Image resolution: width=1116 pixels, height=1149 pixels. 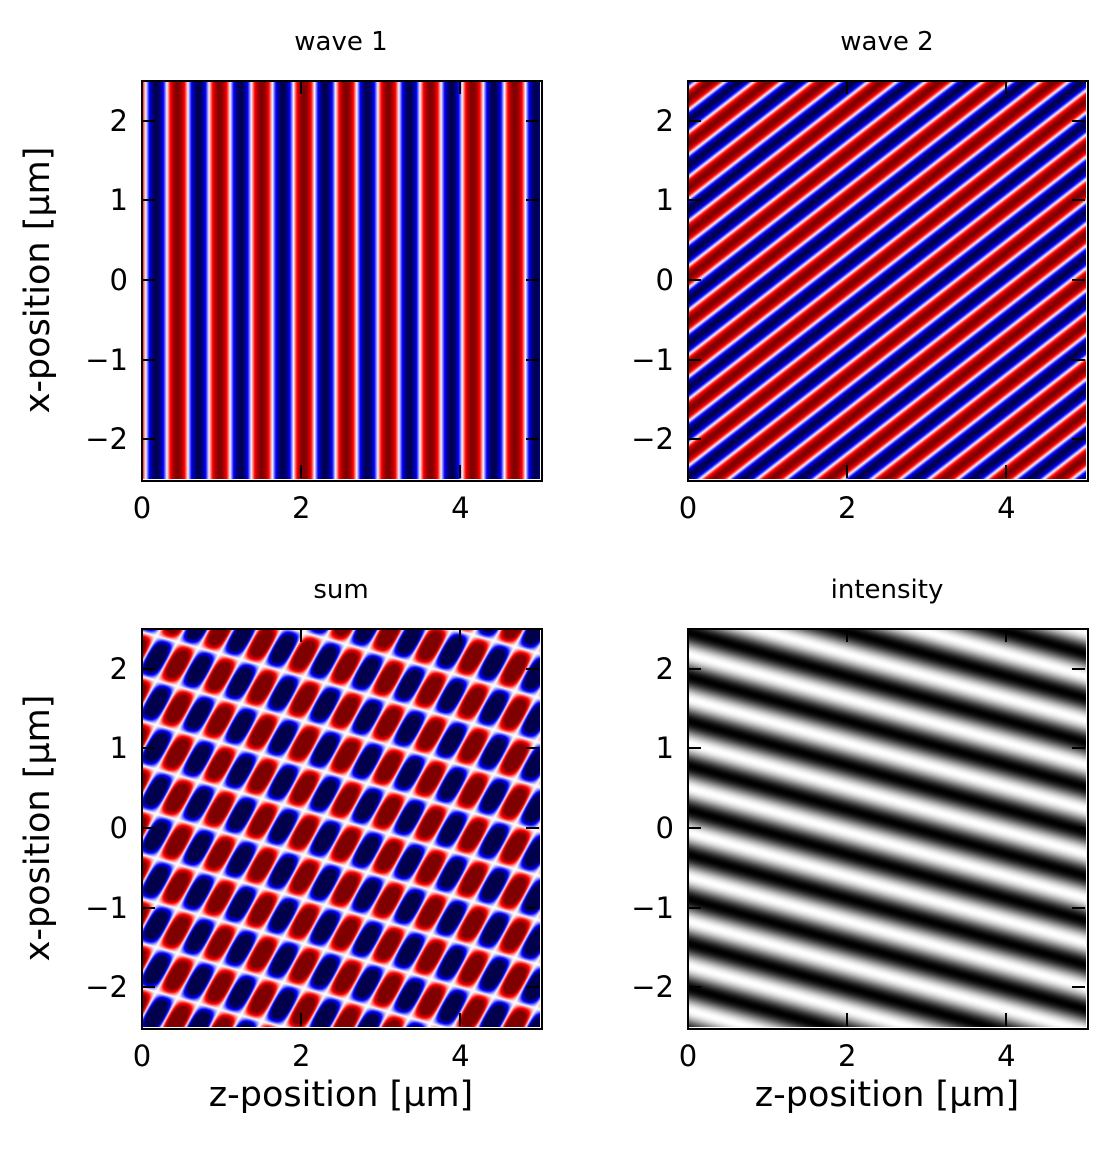 What do you see at coordinates (341, 590) in the screenshot?
I see `panel-title: sum` at bounding box center [341, 590].